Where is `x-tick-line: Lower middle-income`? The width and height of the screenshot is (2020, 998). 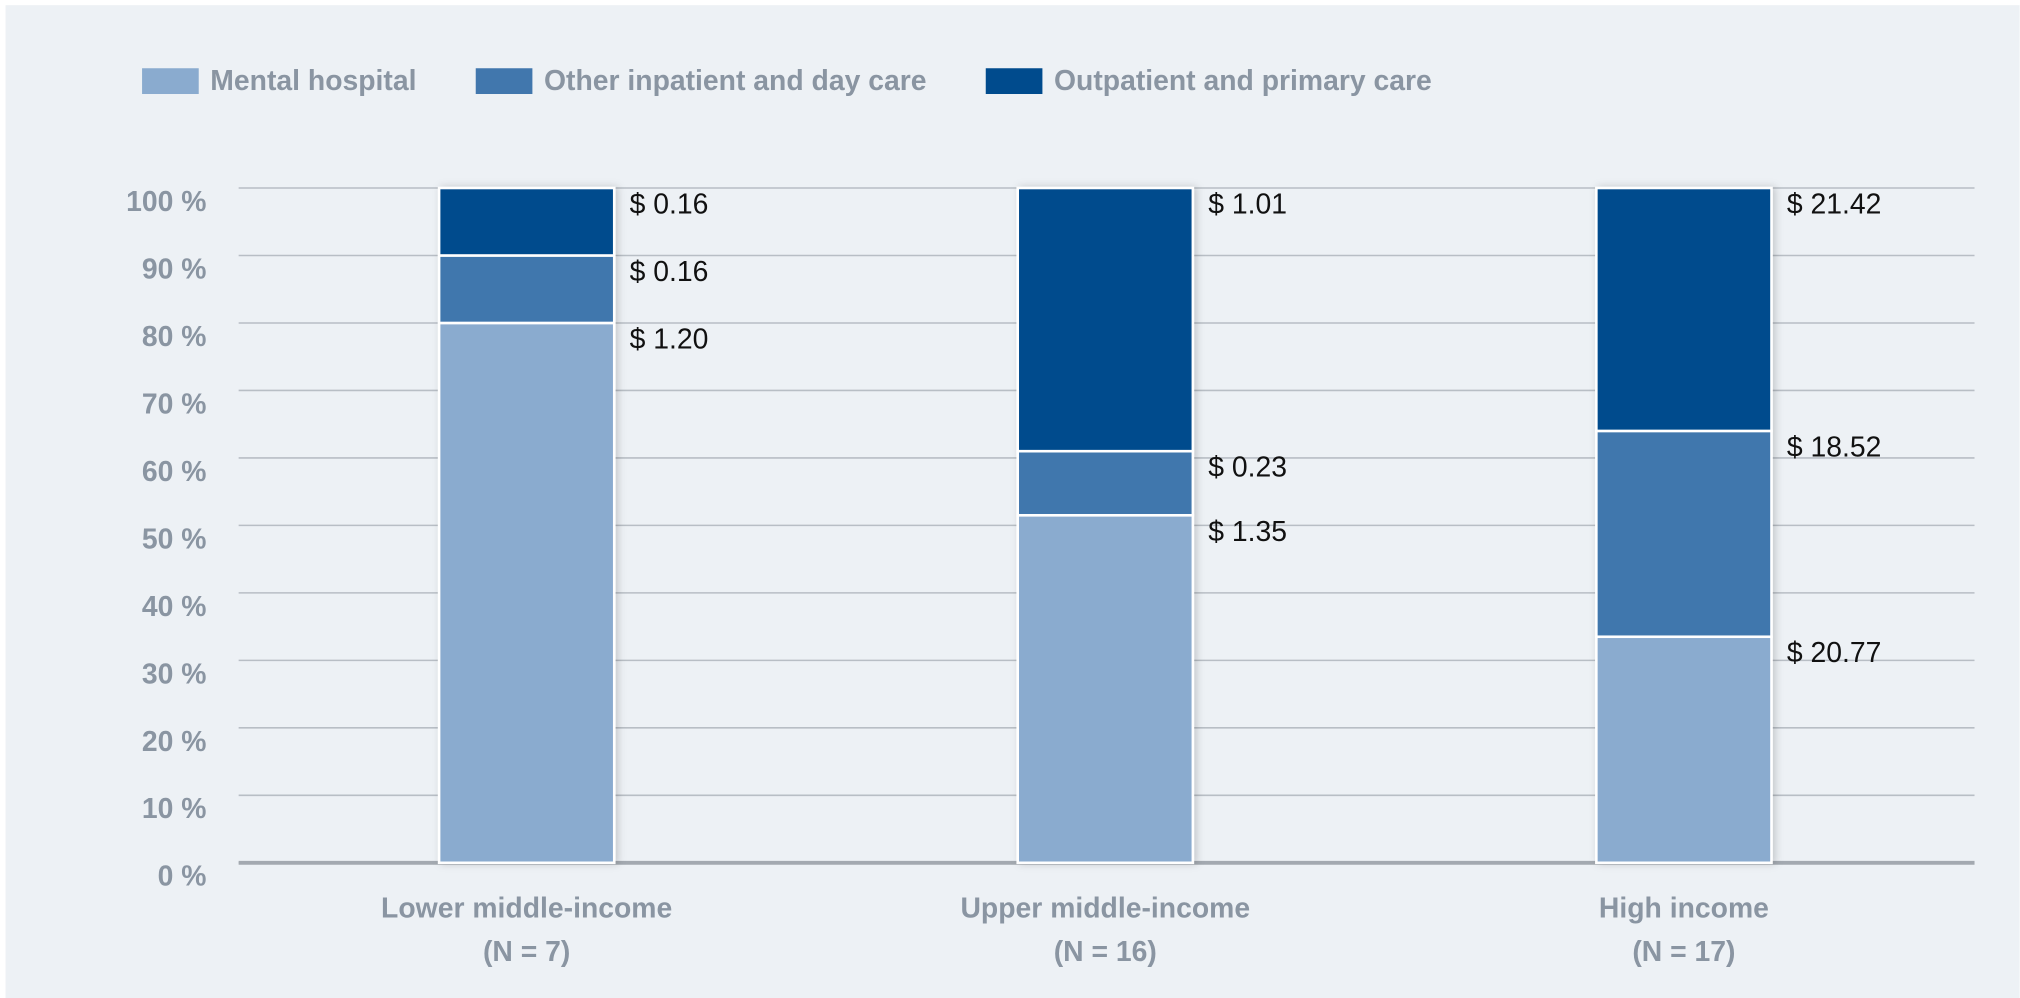 x-tick-line: Lower middle-income is located at coordinates (526, 909).